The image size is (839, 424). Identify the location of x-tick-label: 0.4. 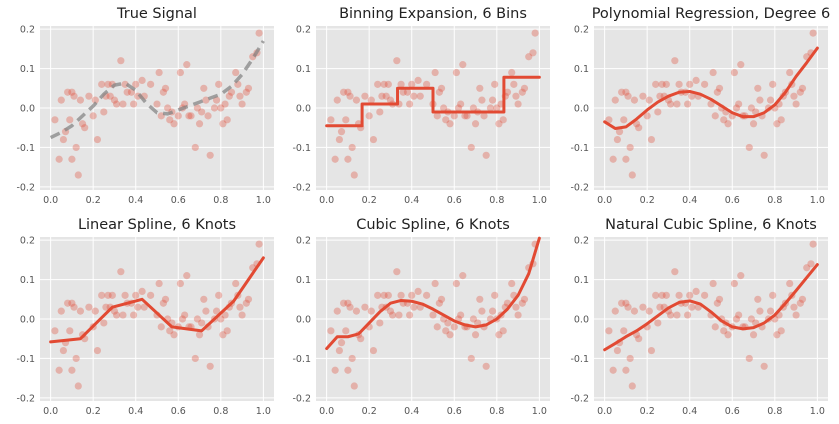
(689, 200).